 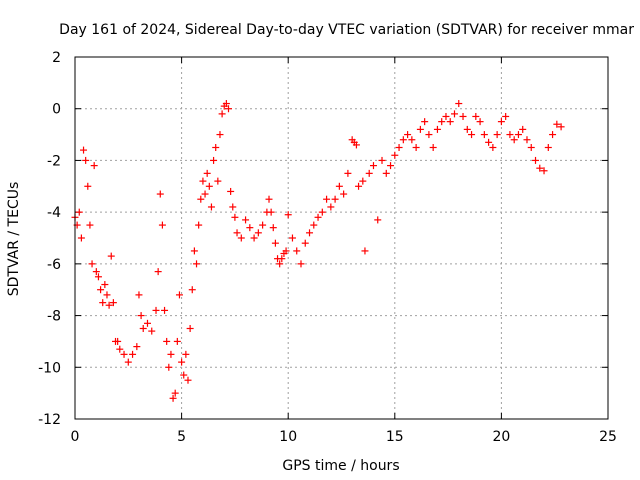 I want to click on x-tick-label: 0, so click(x=75, y=437).